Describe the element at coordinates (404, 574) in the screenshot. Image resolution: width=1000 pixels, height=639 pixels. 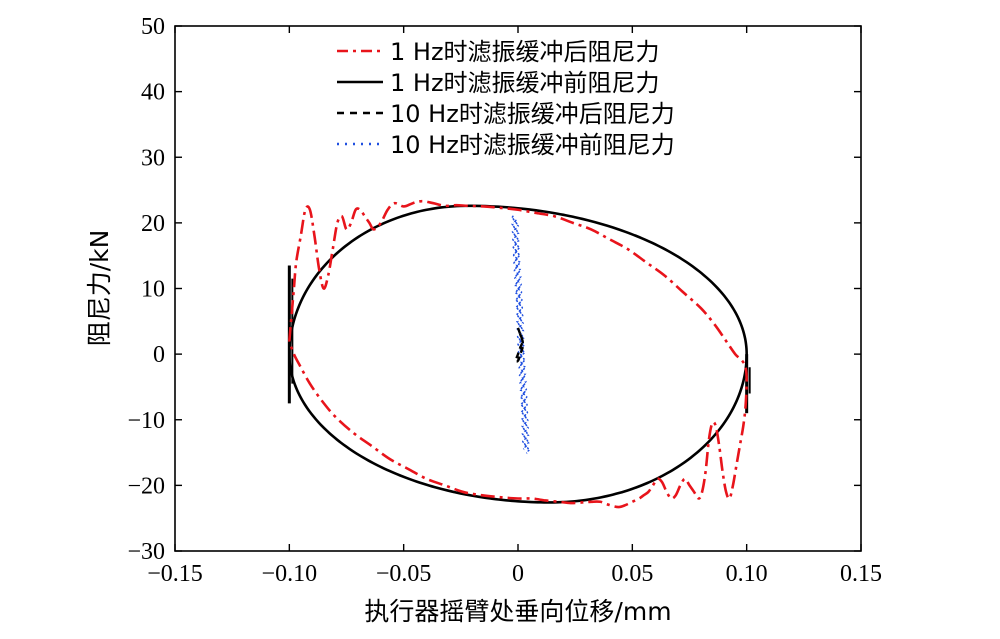
I see `x-tick-label: −0.05` at that location.